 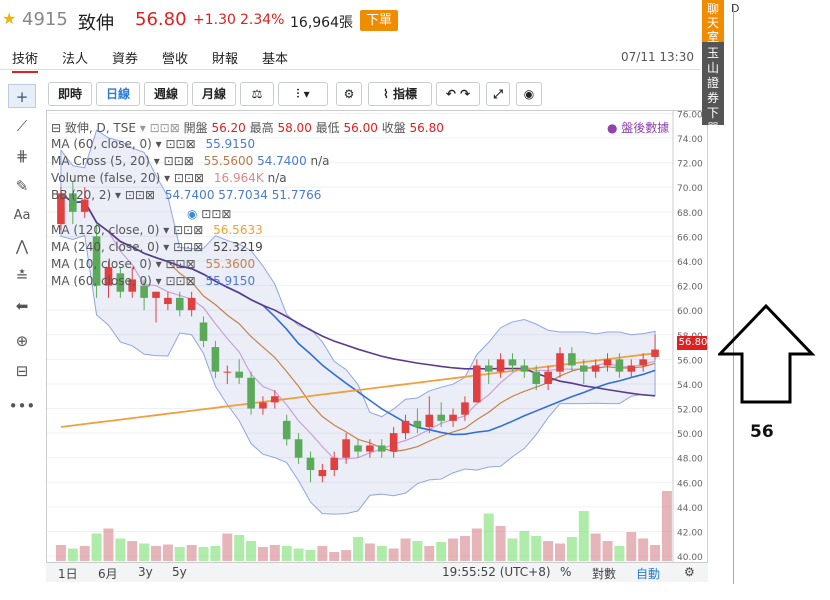 I want to click on fib-tool-icon: ⋕, so click(x=22, y=156).